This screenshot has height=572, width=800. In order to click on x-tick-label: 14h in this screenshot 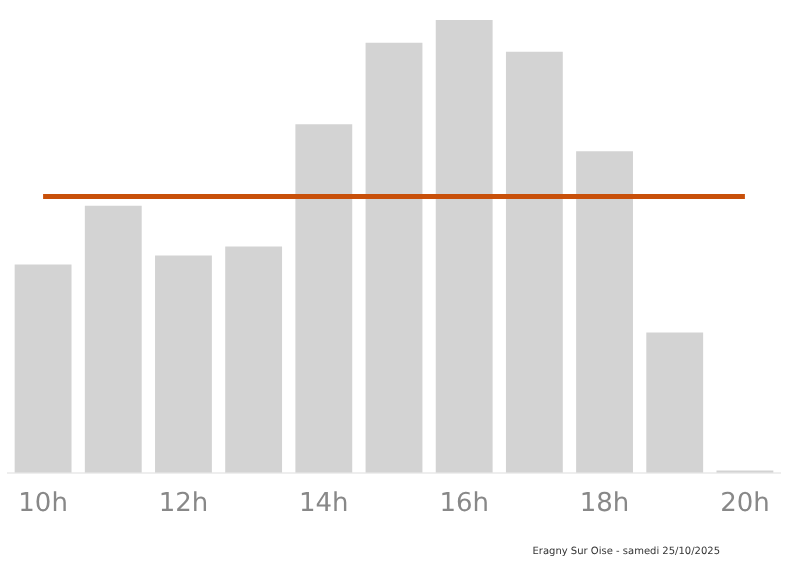, I will do `click(324, 504)`.